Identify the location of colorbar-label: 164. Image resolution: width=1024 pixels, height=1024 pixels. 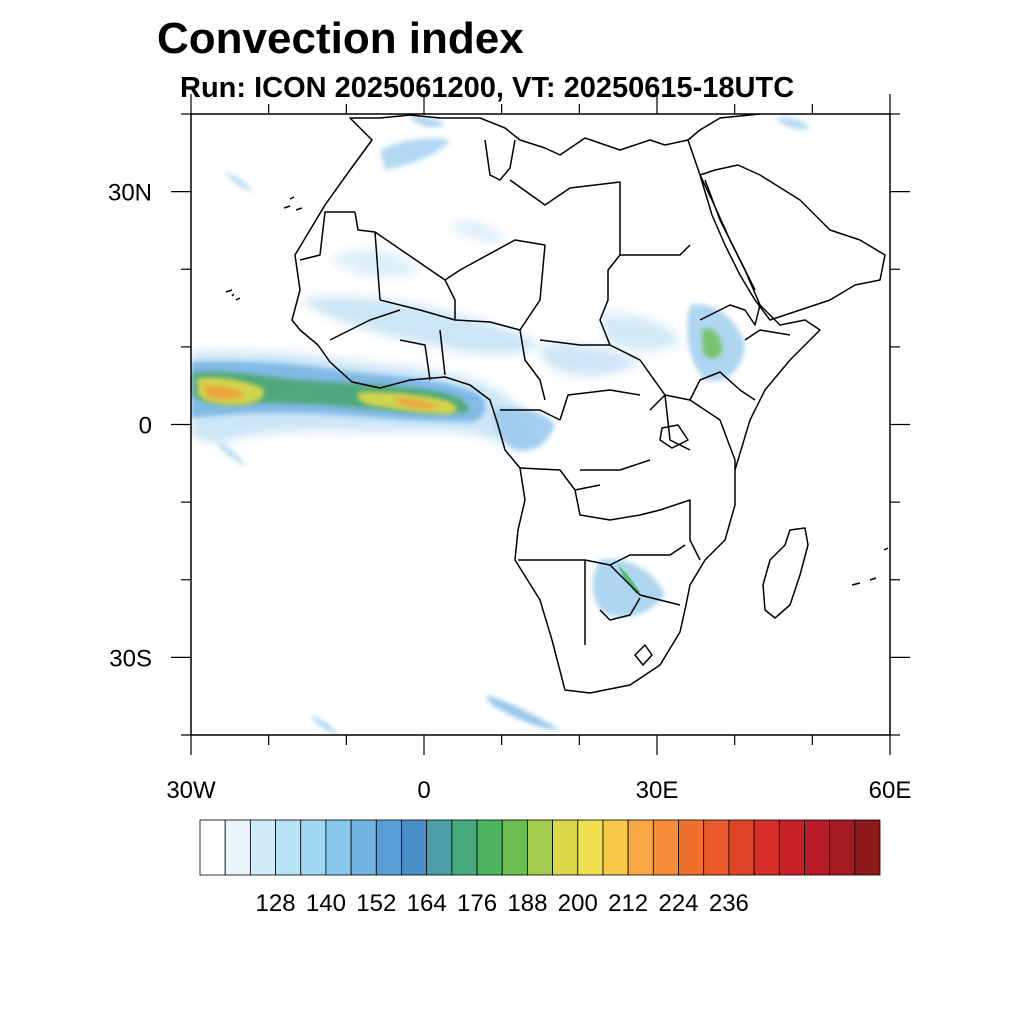
(427, 903).